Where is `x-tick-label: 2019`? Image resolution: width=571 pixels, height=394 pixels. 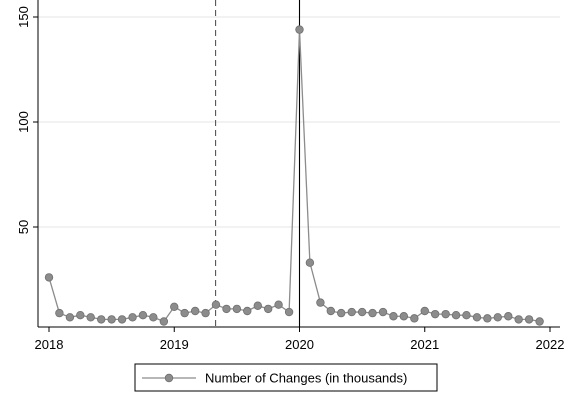
x-tick-label: 2019 is located at coordinates (174, 344).